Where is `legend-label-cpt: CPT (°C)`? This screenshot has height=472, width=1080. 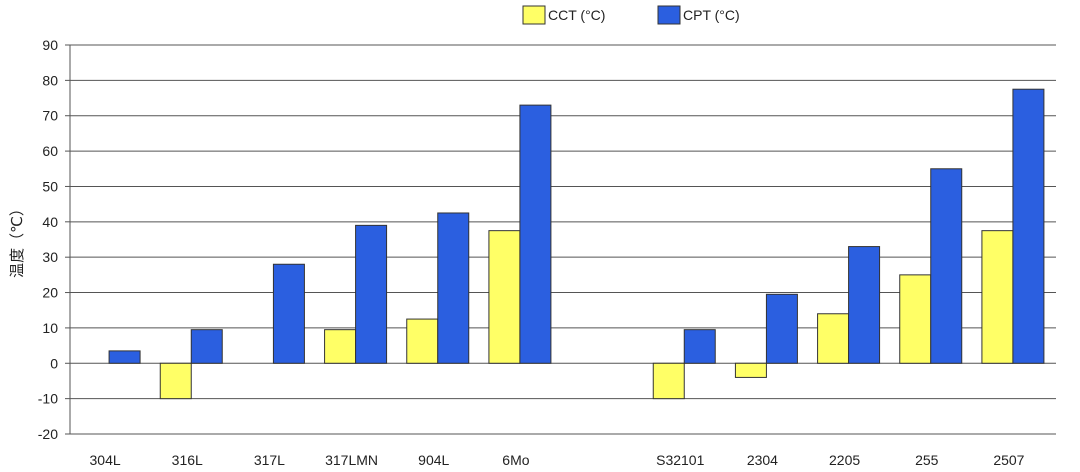 legend-label-cpt: CPT (°C) is located at coordinates (711, 15).